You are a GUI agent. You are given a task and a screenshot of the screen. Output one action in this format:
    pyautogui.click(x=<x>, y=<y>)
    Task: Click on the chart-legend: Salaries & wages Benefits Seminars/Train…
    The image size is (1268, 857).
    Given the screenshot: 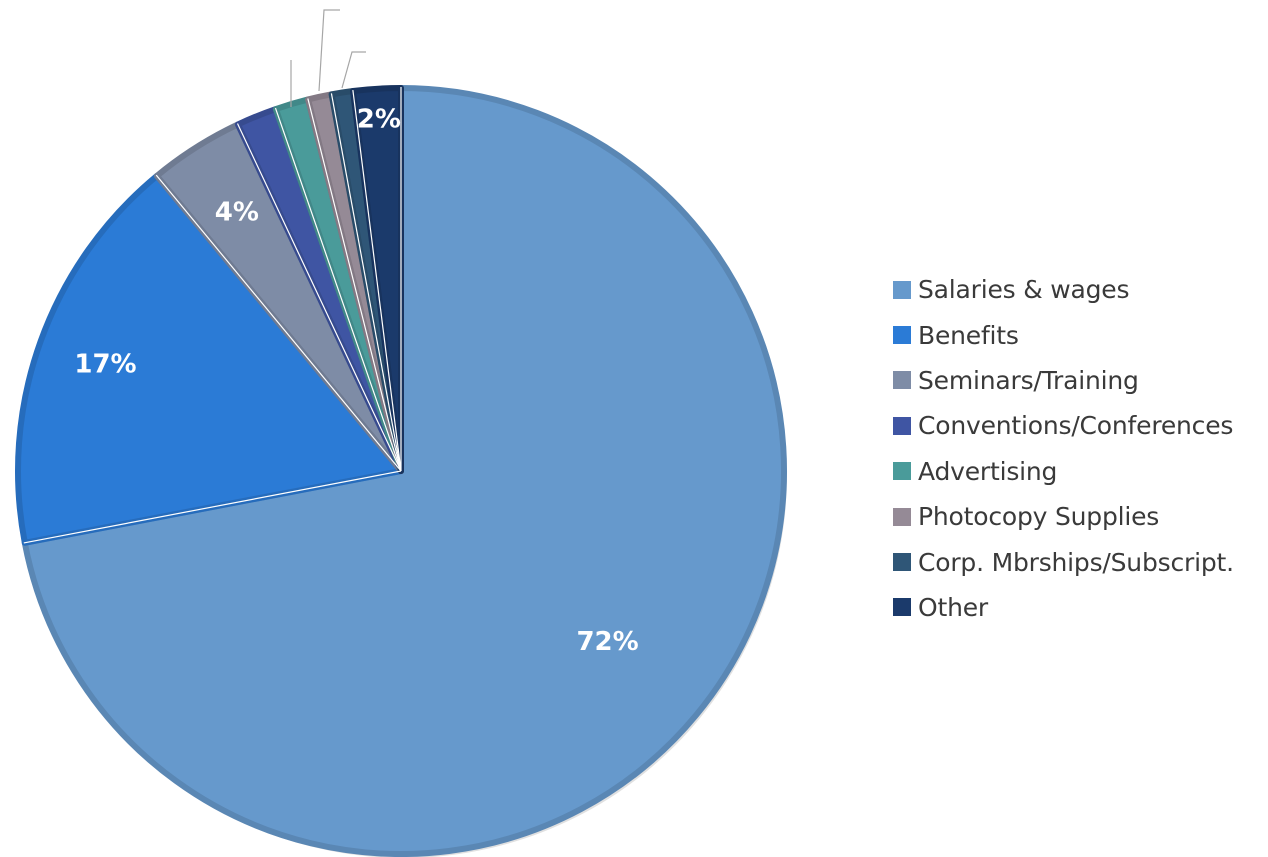 What is the action you would take?
    pyautogui.click(x=1078, y=448)
    